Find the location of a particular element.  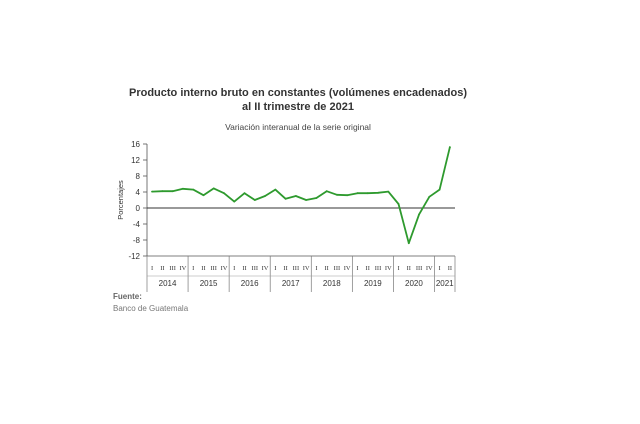

series-line is located at coordinates (301, 195).